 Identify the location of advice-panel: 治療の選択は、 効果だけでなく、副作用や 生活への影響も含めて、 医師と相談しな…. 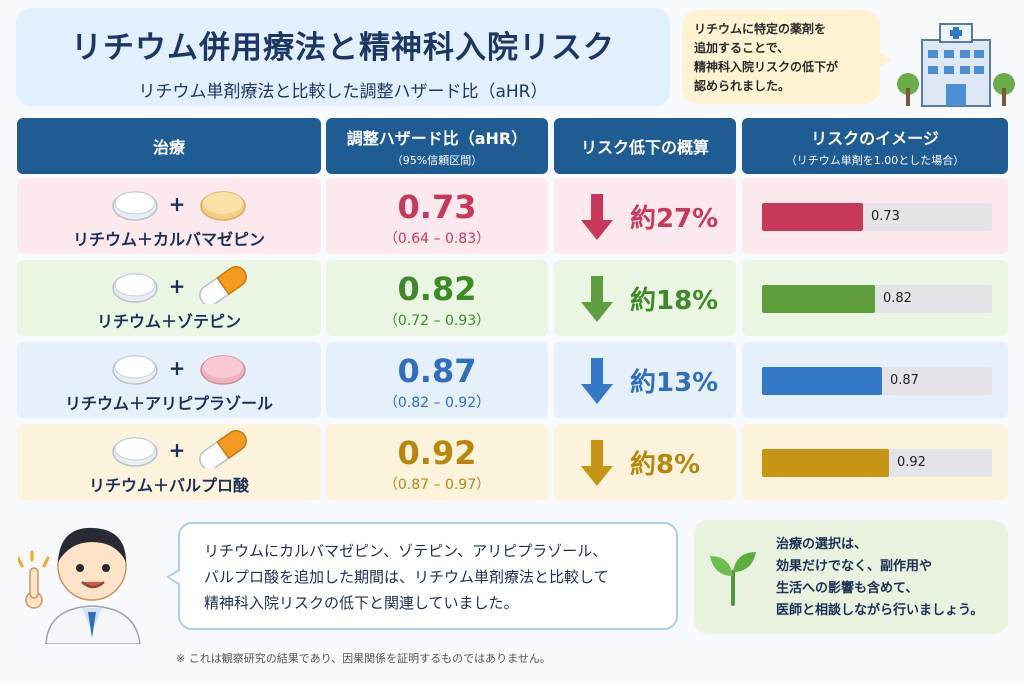
(851, 577).